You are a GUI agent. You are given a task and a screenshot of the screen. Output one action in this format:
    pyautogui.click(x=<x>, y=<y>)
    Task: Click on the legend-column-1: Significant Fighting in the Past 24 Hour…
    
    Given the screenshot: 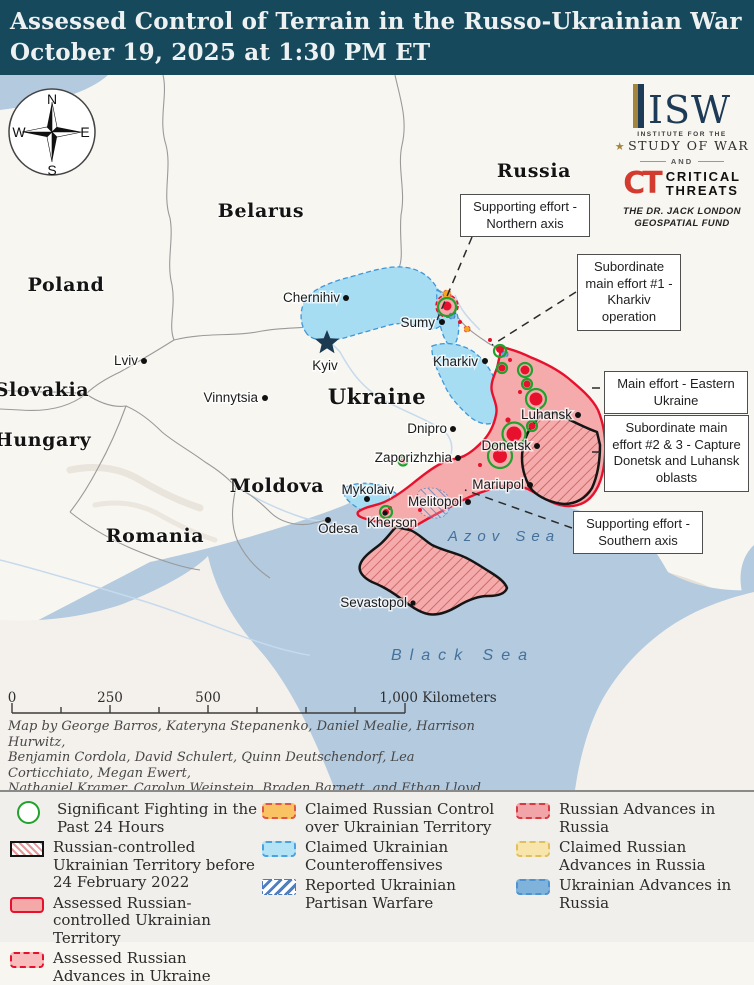 What is the action you would take?
    pyautogui.click(x=136, y=871)
    